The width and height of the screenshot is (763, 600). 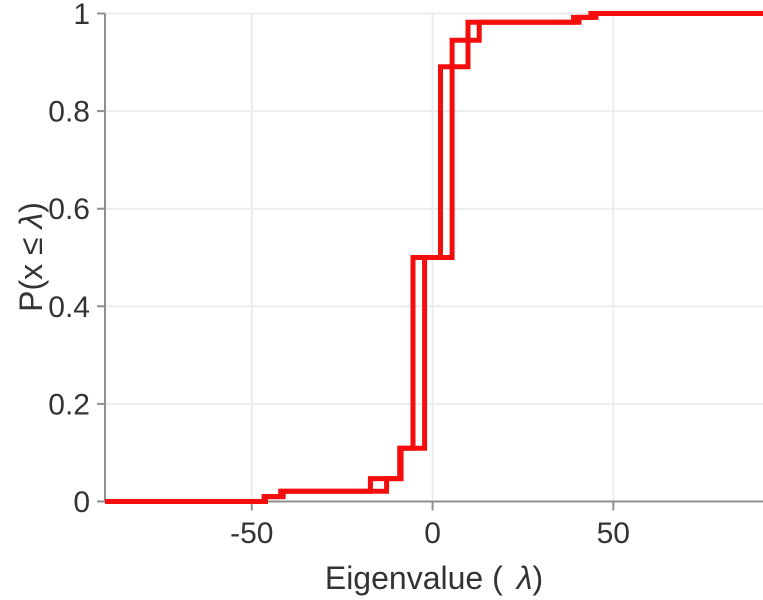 I want to click on y-tick-label: 0, so click(x=81, y=502).